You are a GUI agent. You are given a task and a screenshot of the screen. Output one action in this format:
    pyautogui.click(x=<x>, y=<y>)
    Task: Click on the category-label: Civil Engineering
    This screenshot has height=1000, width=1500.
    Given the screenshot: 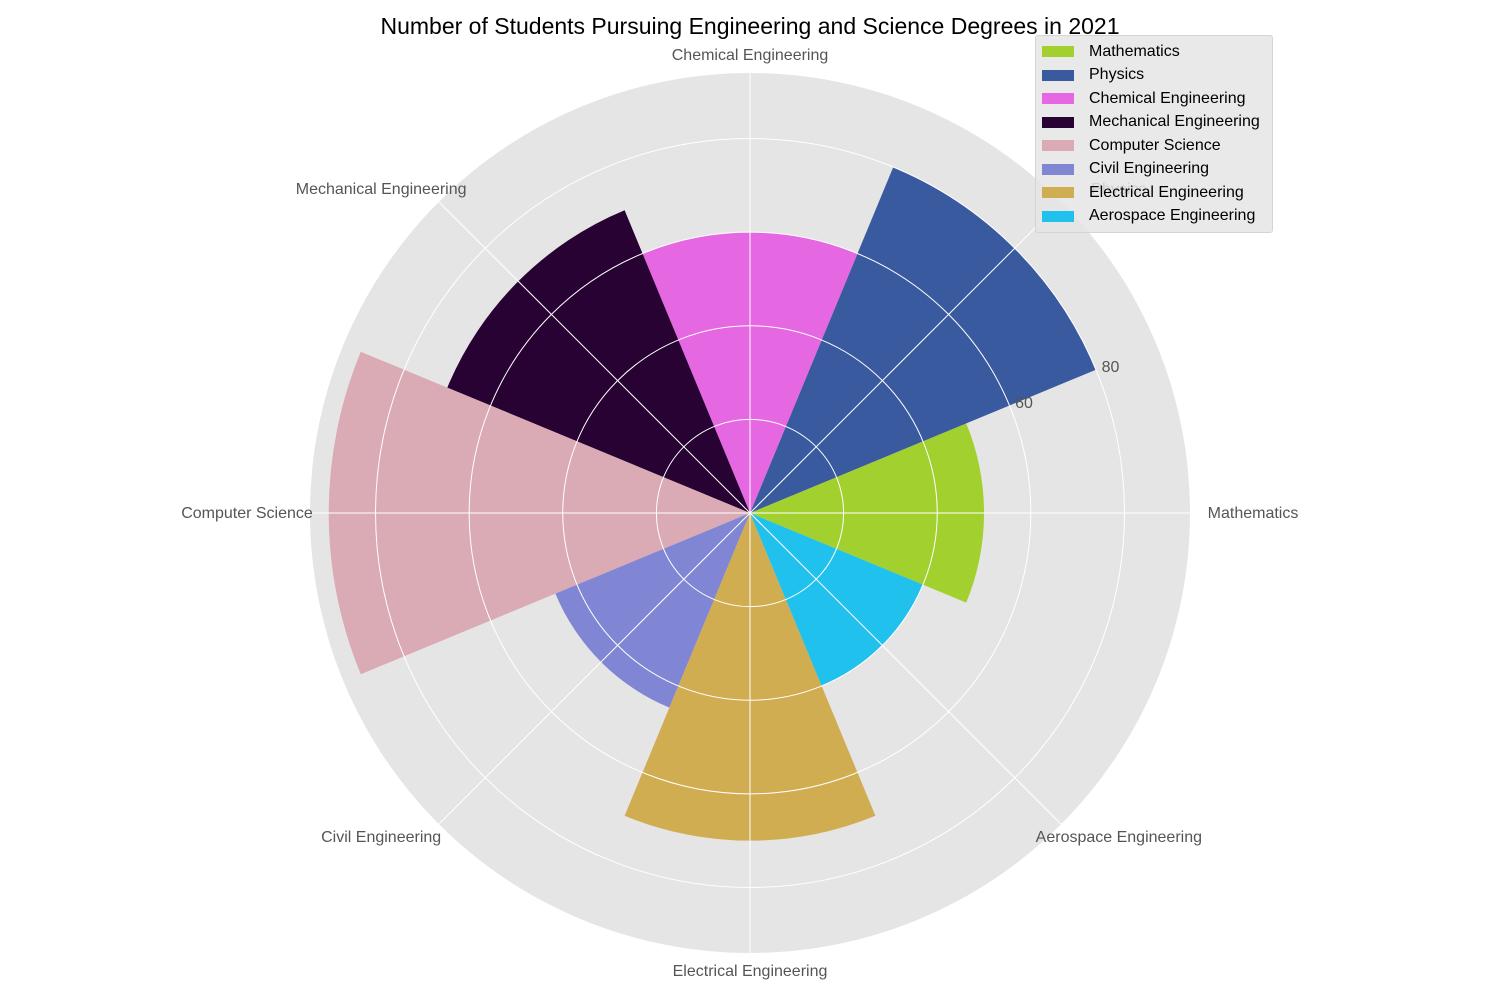 What is the action you would take?
    pyautogui.click(x=381, y=837)
    